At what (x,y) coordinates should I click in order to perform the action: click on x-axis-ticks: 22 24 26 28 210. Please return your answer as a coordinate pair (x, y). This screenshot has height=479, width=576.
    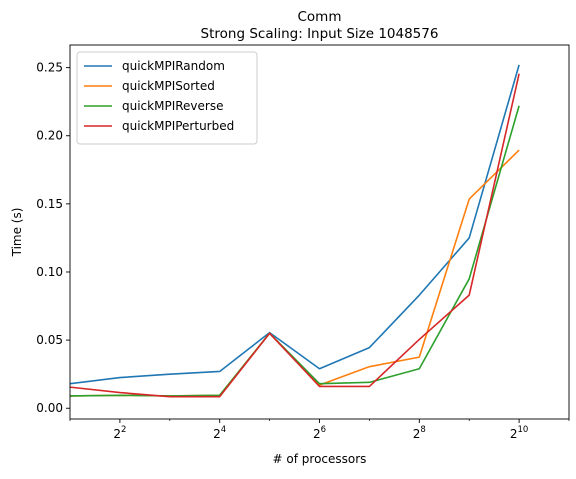
    Looking at the image, I should click on (319, 430).